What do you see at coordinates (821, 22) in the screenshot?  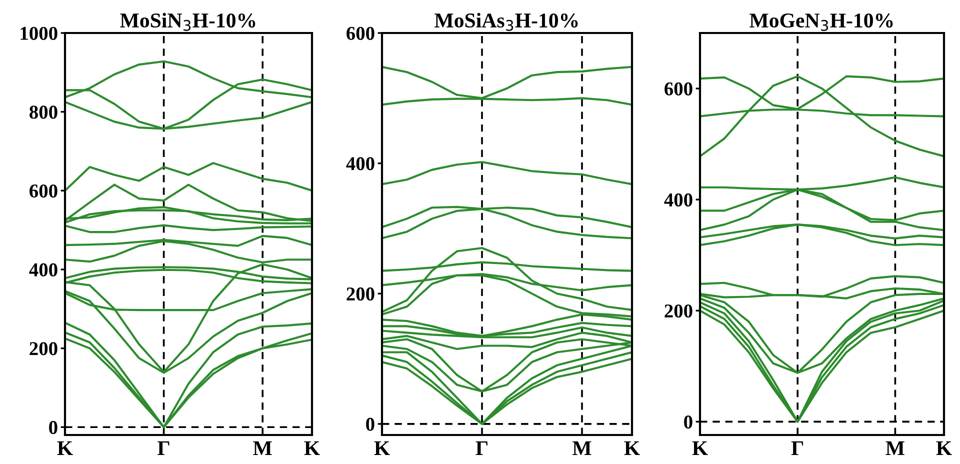 I see `chart-title: MoGeN$_{3}$H-10%` at bounding box center [821, 22].